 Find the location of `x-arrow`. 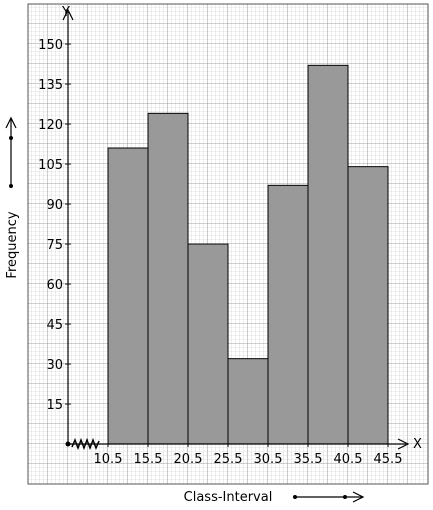

x-arrow is located at coordinates (403, 444).